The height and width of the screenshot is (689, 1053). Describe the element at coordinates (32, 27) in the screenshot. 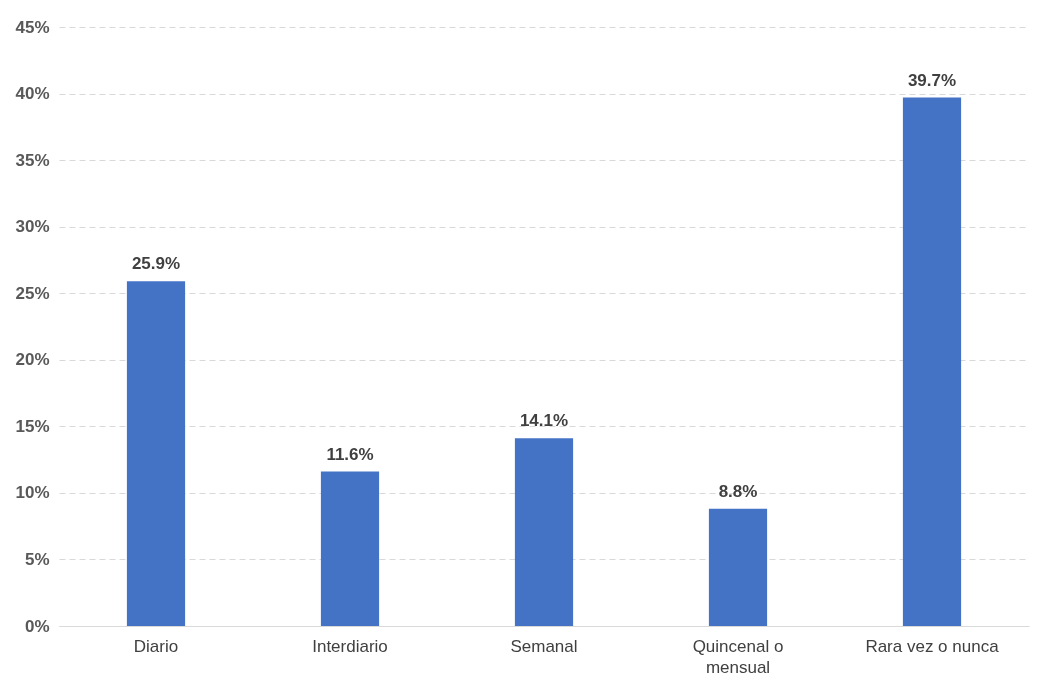

I see `y-tick-label: 45%` at that location.